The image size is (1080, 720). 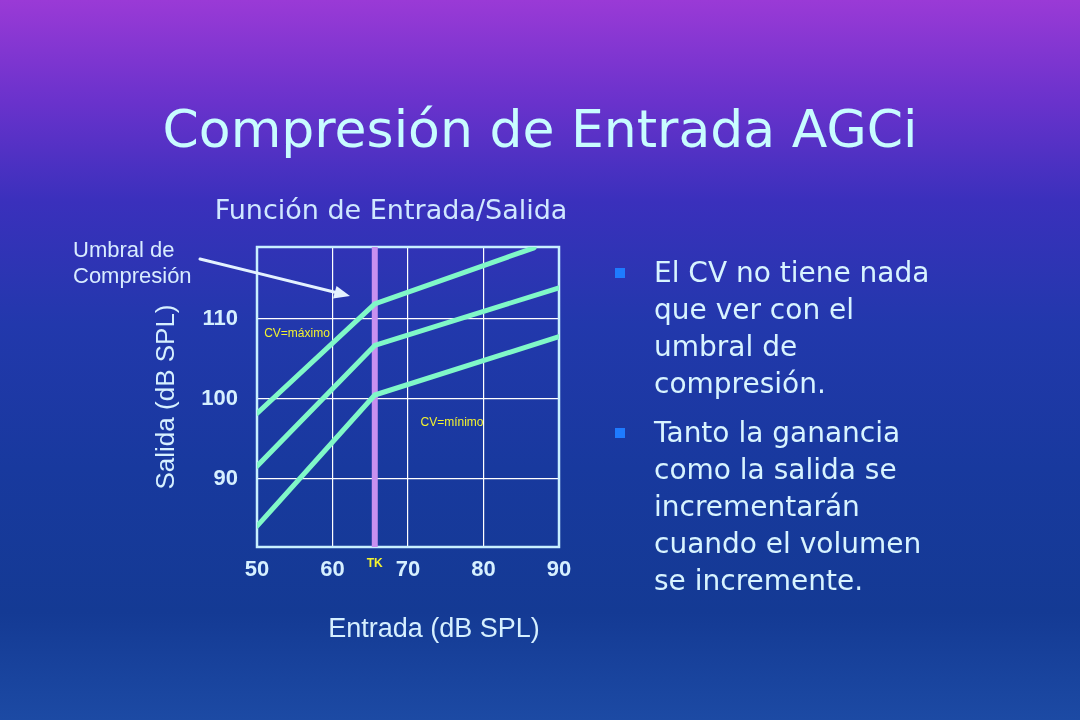 What do you see at coordinates (133, 263) in the screenshot?
I see `text: Umbral de Compresión` at bounding box center [133, 263].